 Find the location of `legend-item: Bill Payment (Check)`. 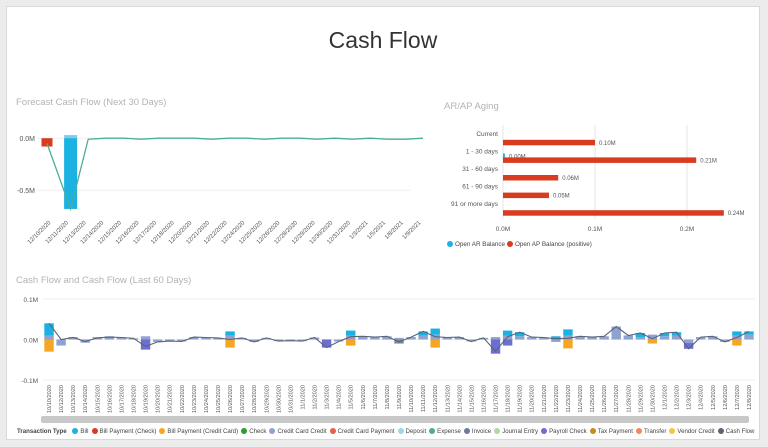

legend-item: Bill Payment (Check) is located at coordinates (123, 431).